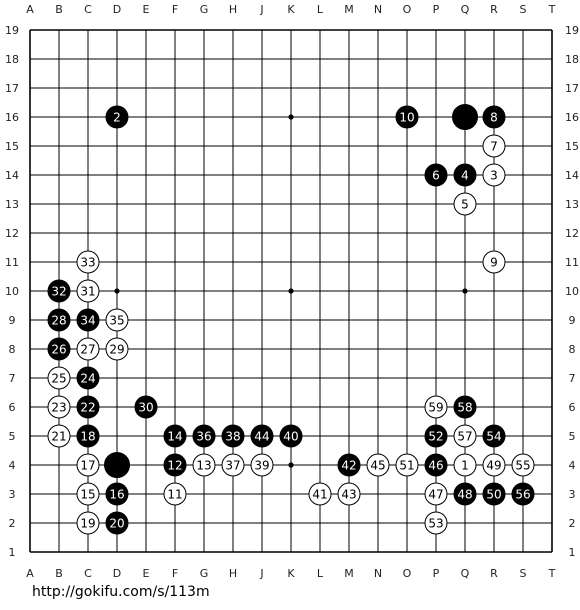  I want to click on move-number: 6, so click(436, 176).